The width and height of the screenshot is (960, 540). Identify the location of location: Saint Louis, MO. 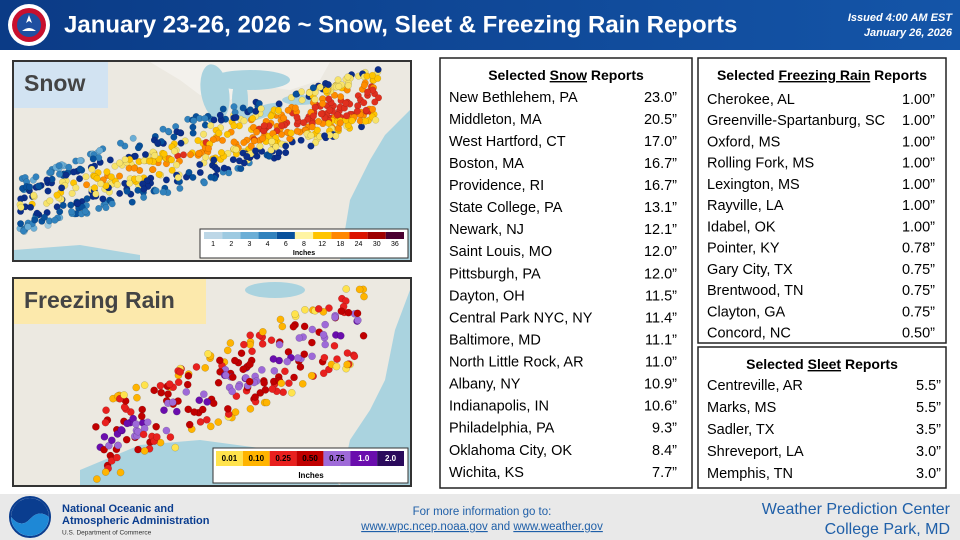
(500, 252).